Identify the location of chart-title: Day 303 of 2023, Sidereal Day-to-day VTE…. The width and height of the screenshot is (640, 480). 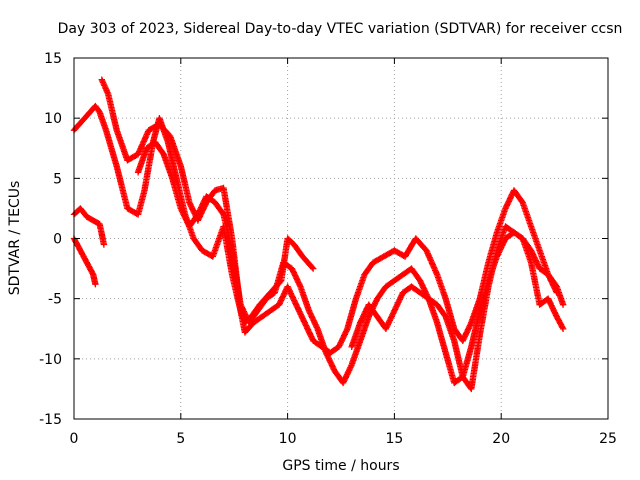
(340, 29).